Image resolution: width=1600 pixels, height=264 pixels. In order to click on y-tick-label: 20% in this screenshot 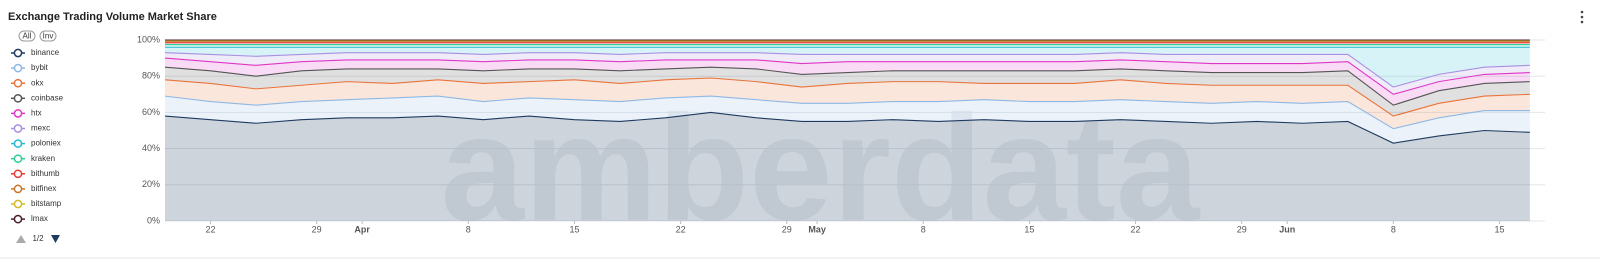, I will do `click(151, 184)`.